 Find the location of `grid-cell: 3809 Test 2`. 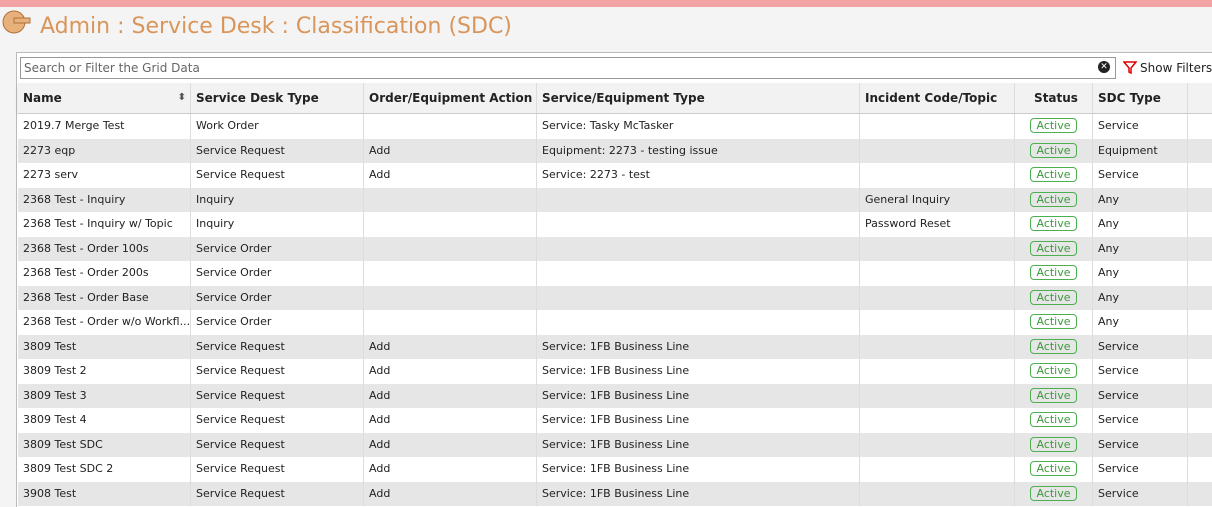

grid-cell: 3809 Test 2 is located at coordinates (104, 371).